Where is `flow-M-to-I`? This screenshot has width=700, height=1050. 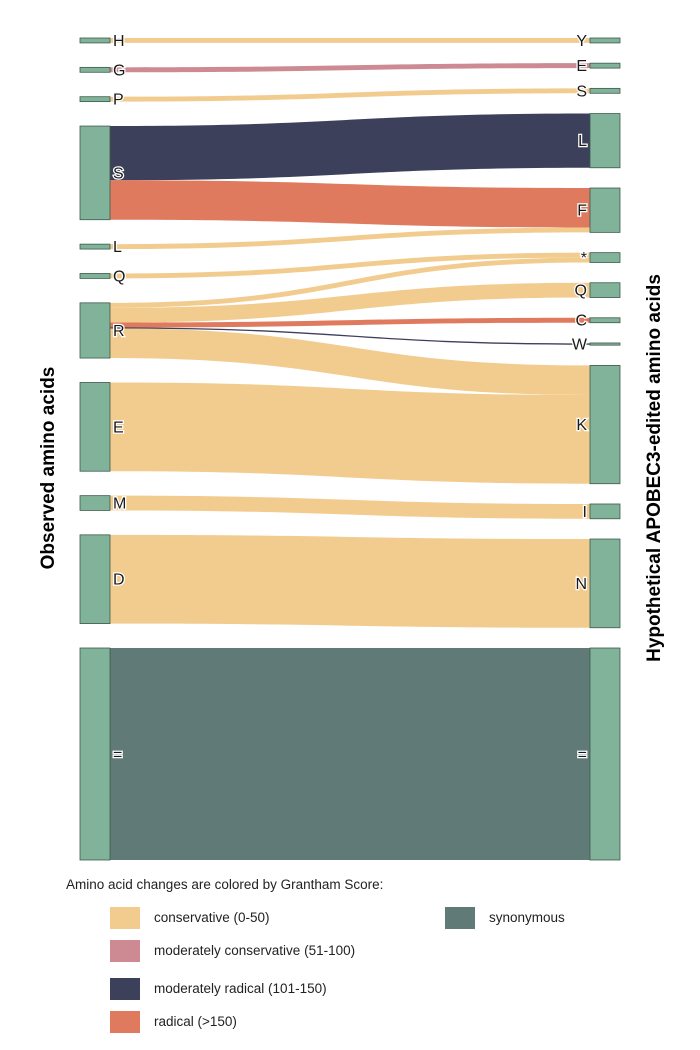
flow-M-to-I is located at coordinates (350, 507).